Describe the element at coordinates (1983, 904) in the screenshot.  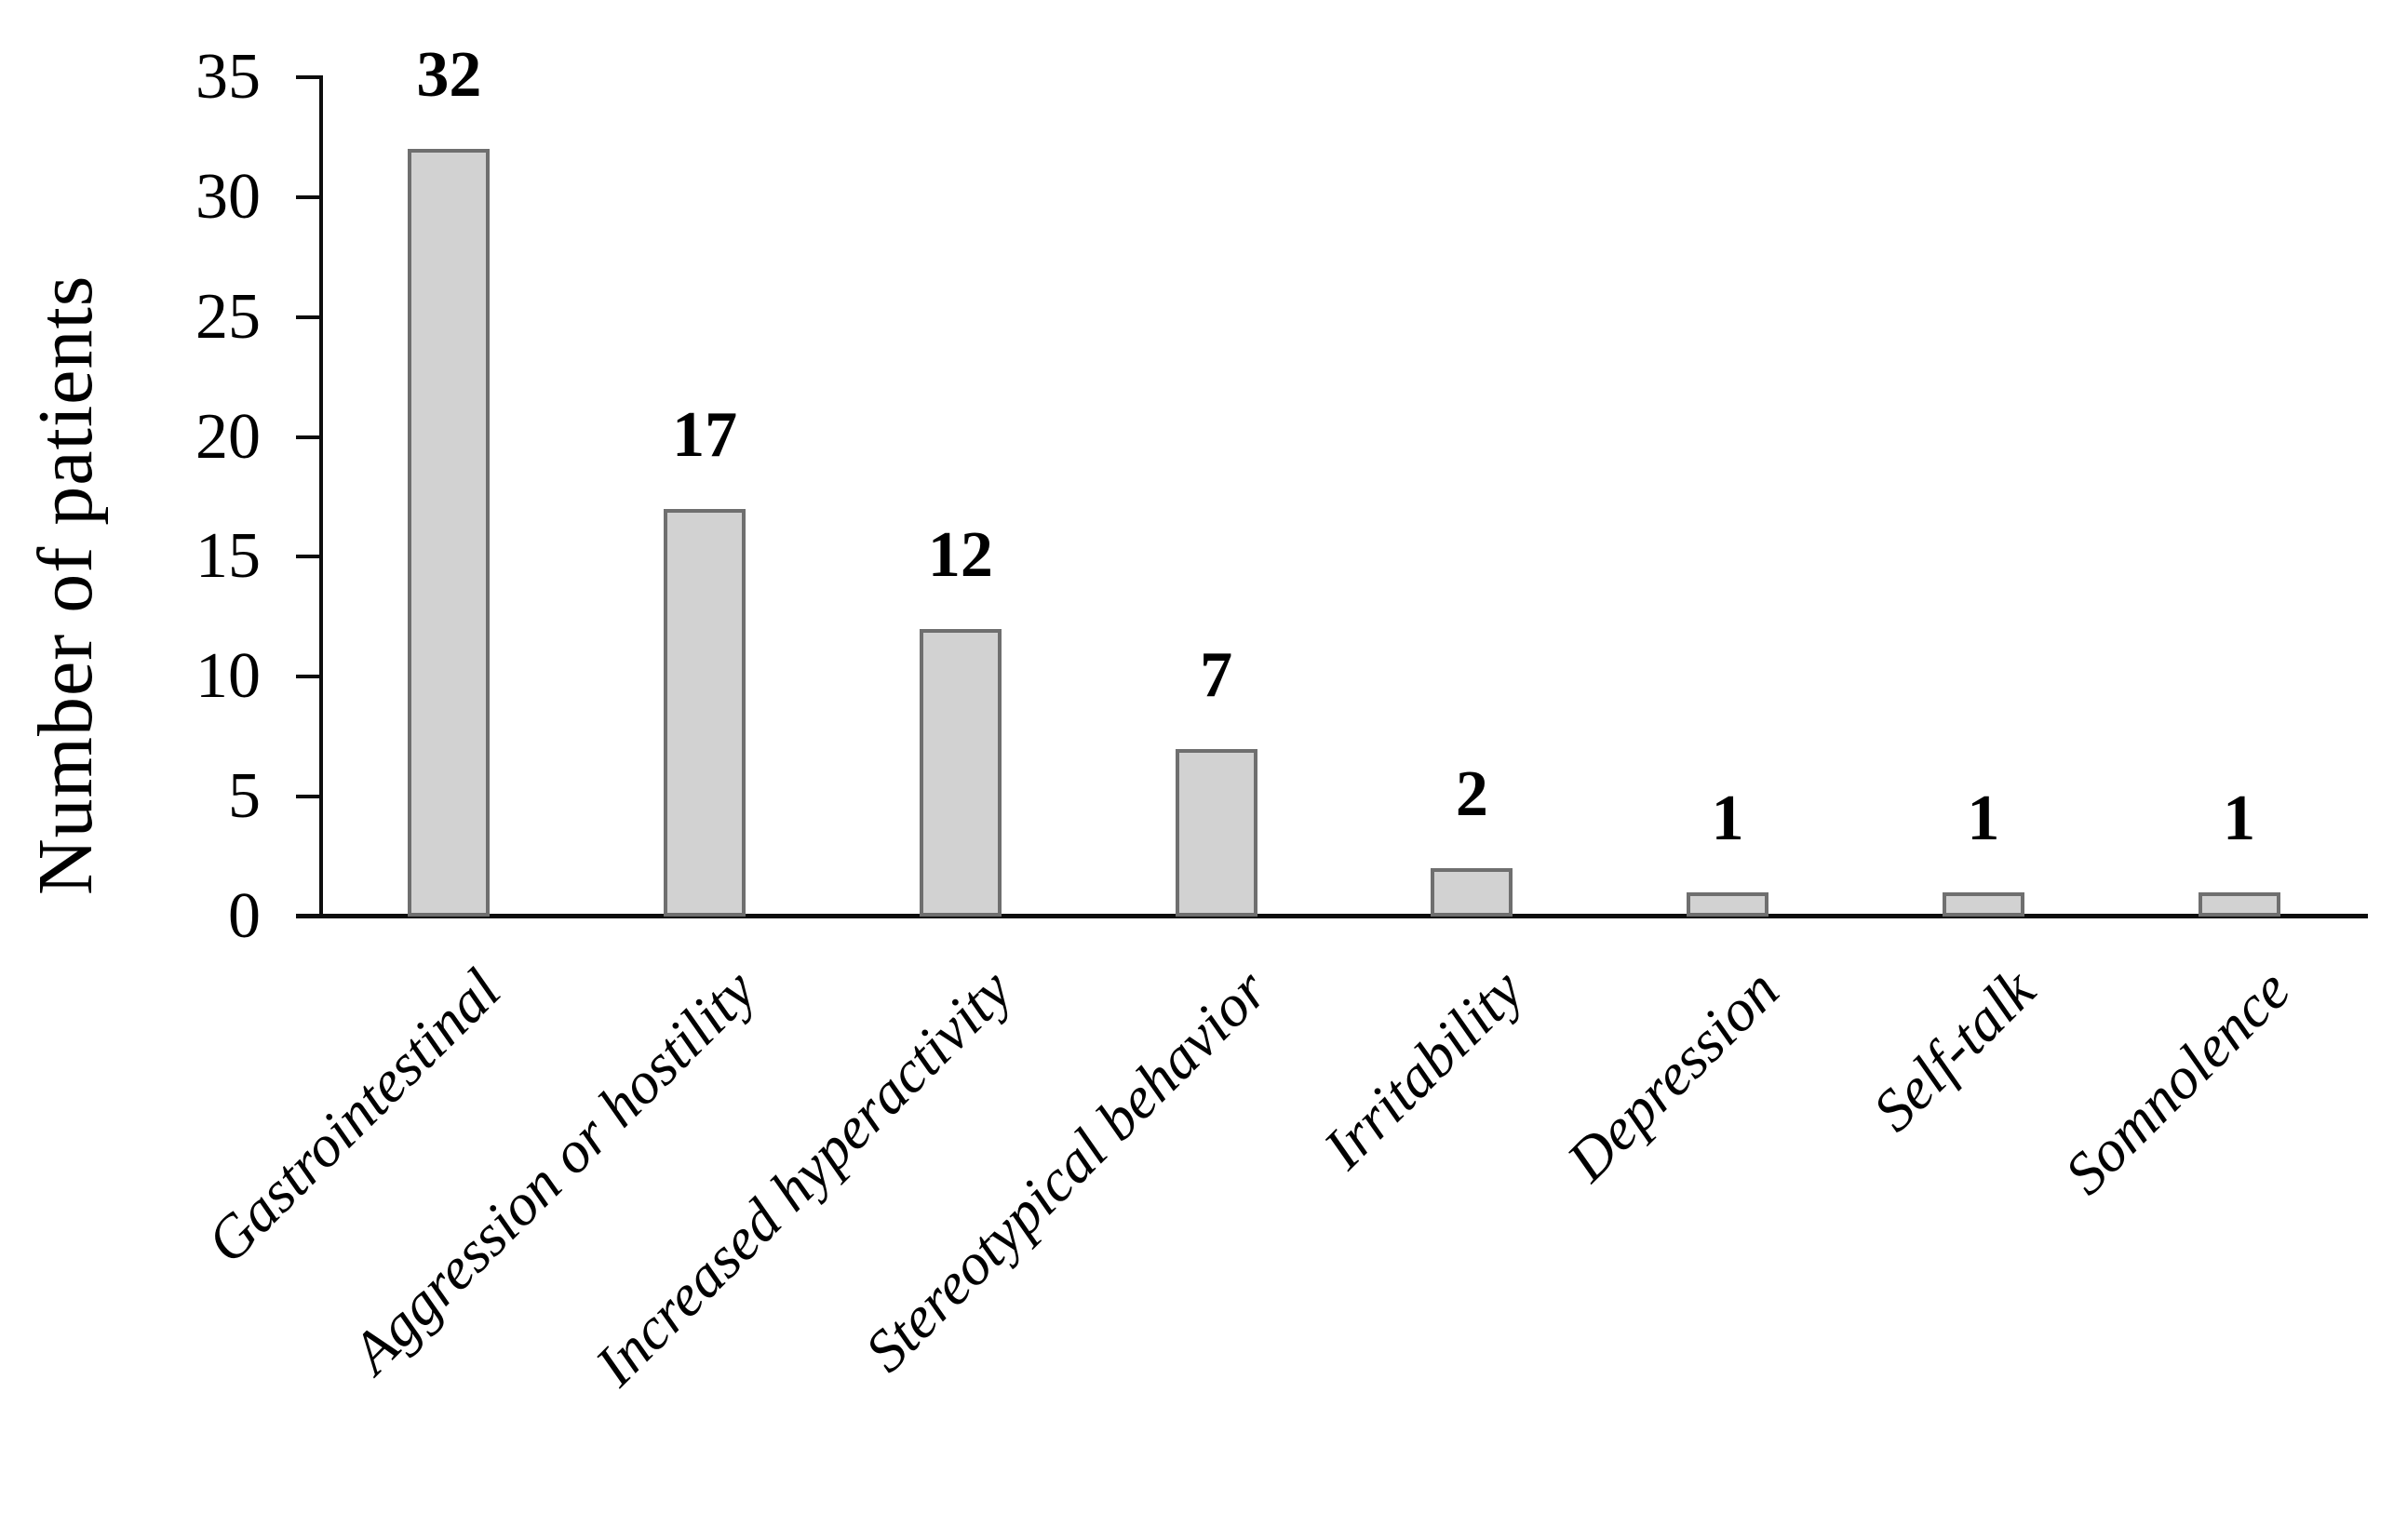
I see `bar-self-talk` at that location.